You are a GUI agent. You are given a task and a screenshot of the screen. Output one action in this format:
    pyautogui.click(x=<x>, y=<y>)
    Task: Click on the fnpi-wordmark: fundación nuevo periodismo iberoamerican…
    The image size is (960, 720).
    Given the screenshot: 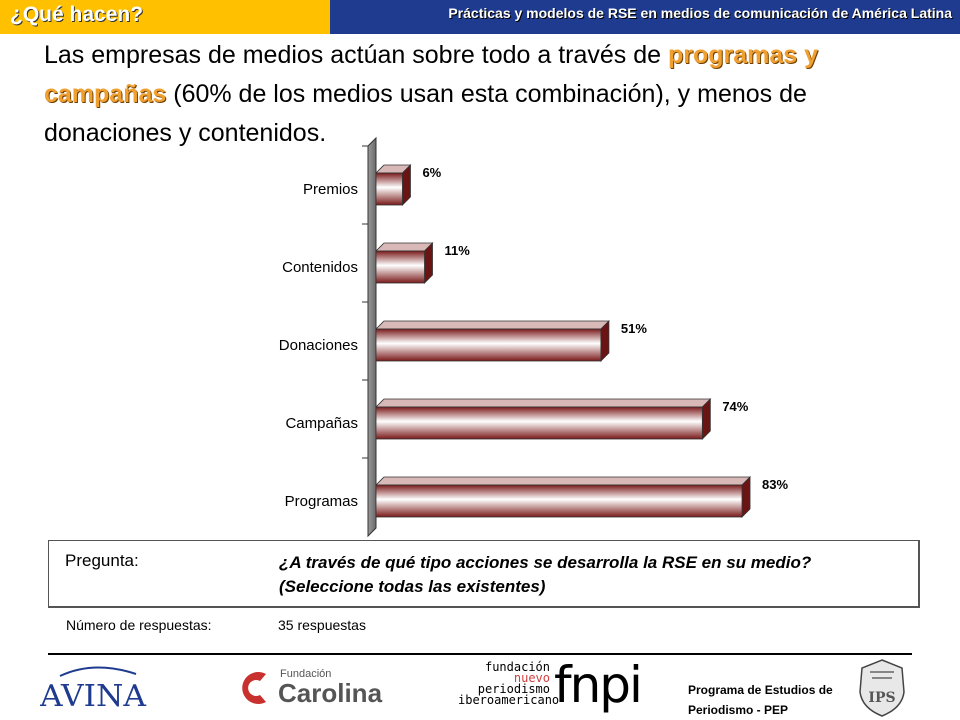 What is the action you would take?
    pyautogui.click(x=509, y=683)
    